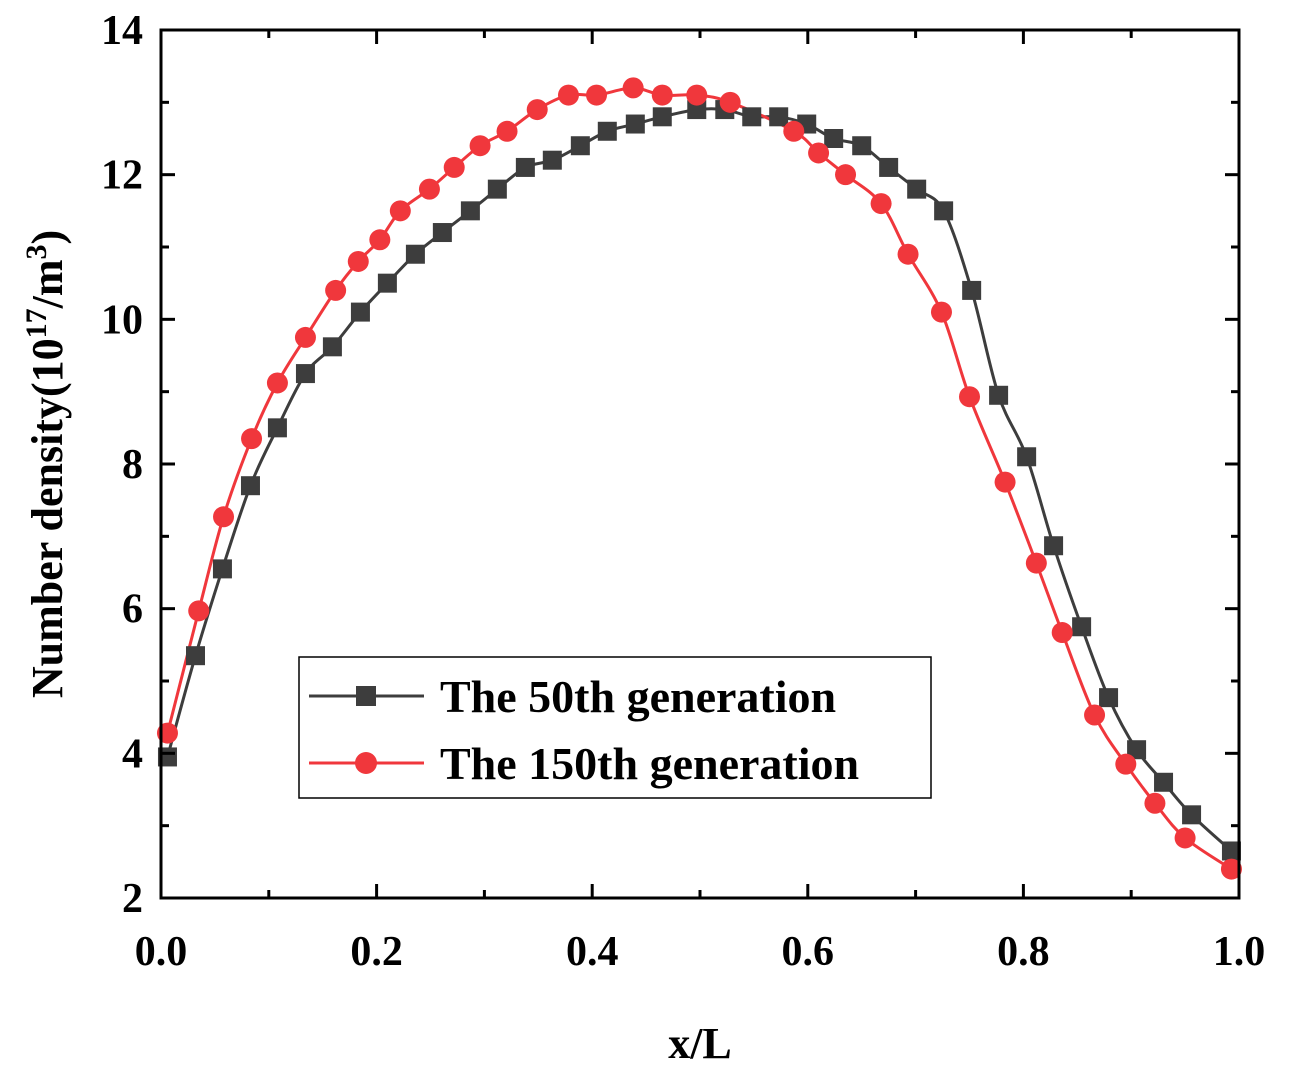 This screenshot has width=1298, height=1068. I want to click on y-tick-label: 4, so click(132, 754).